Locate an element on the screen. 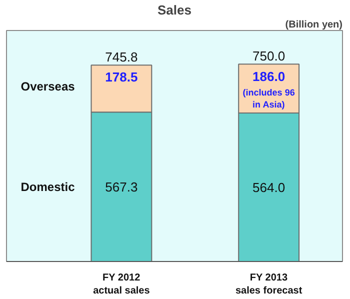 Image resolution: width=350 pixels, height=299 pixels. data-label: 564.0 is located at coordinates (269, 187).